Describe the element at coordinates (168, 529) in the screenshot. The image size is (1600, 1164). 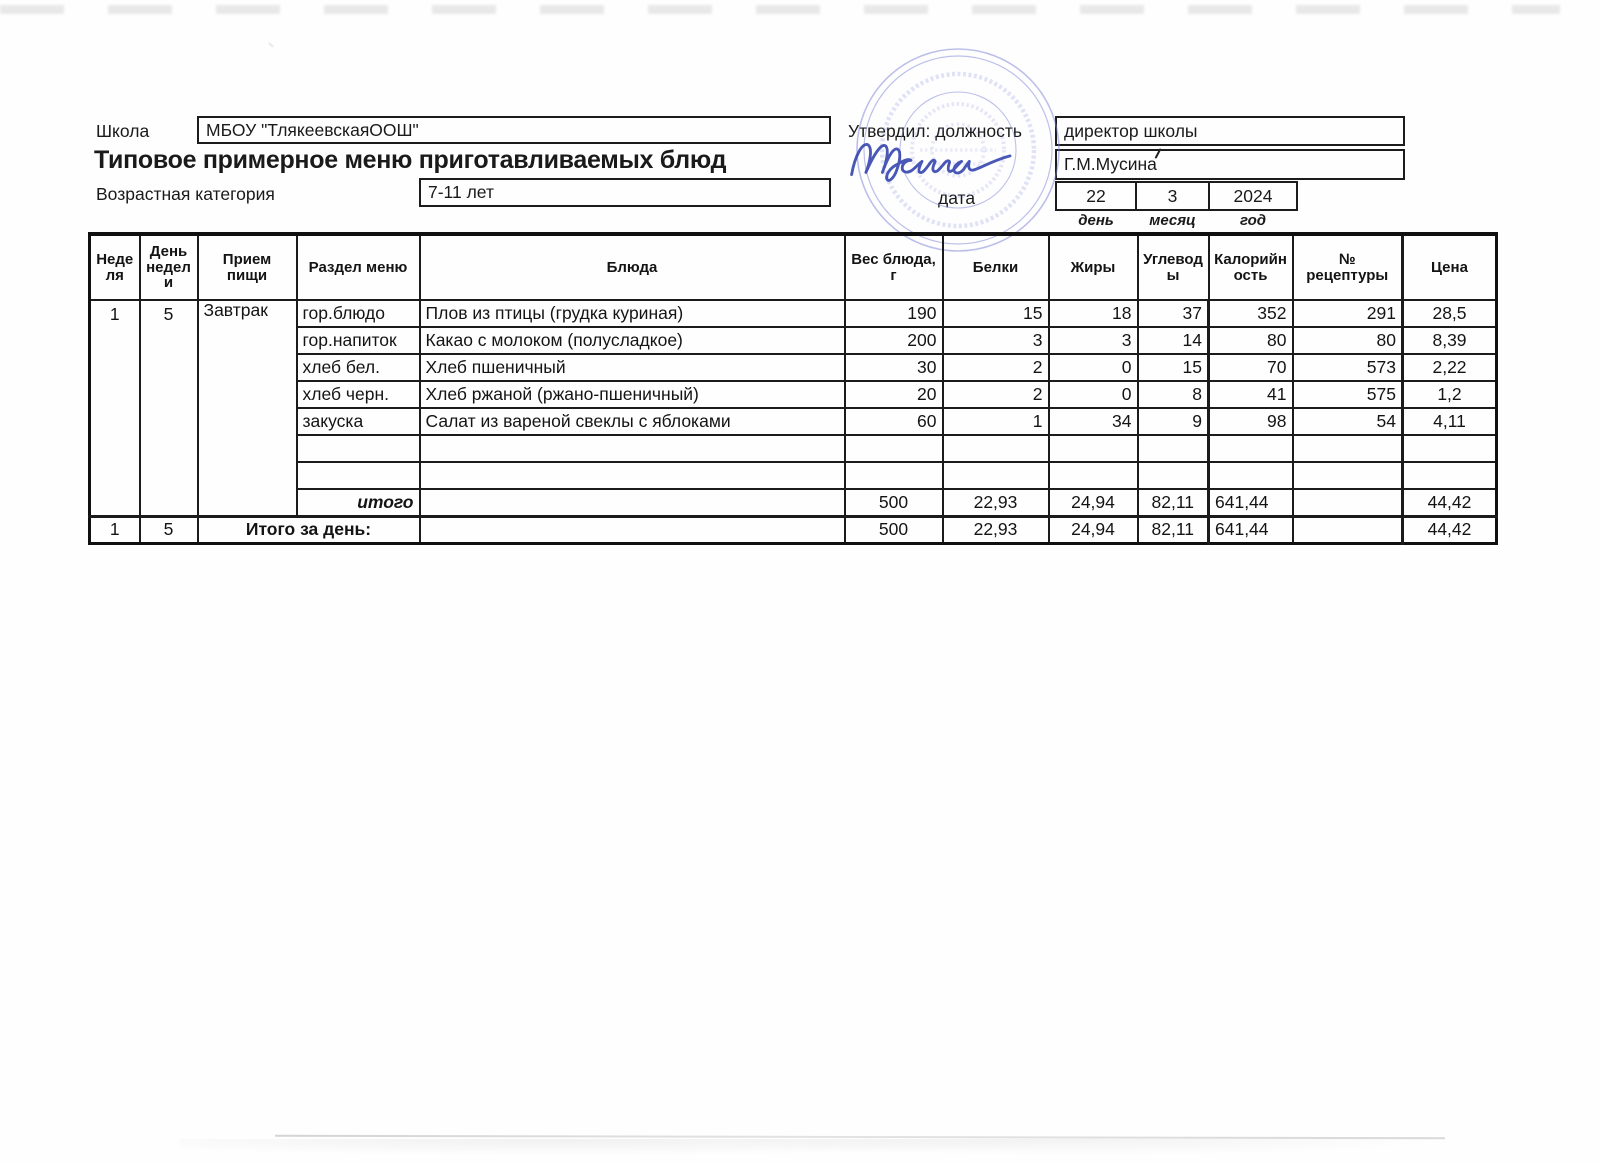
I see `day-total-weekday: 5` at that location.